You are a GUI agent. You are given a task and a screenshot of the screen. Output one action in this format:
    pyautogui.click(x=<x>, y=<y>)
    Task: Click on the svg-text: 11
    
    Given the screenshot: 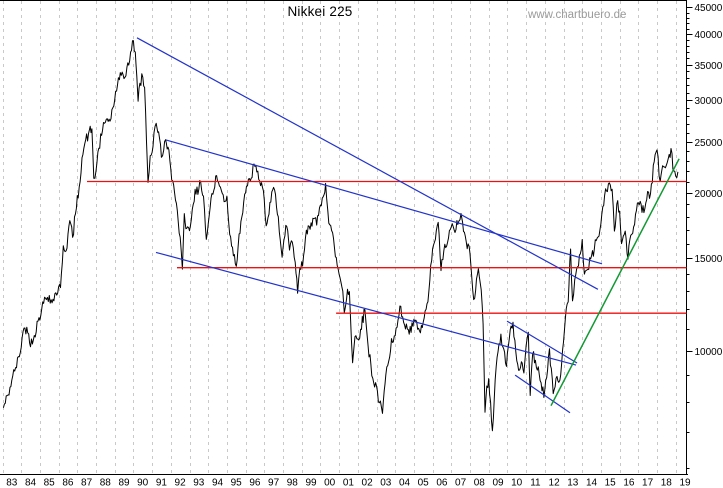 What is the action you would take?
    pyautogui.click(x=535, y=483)
    